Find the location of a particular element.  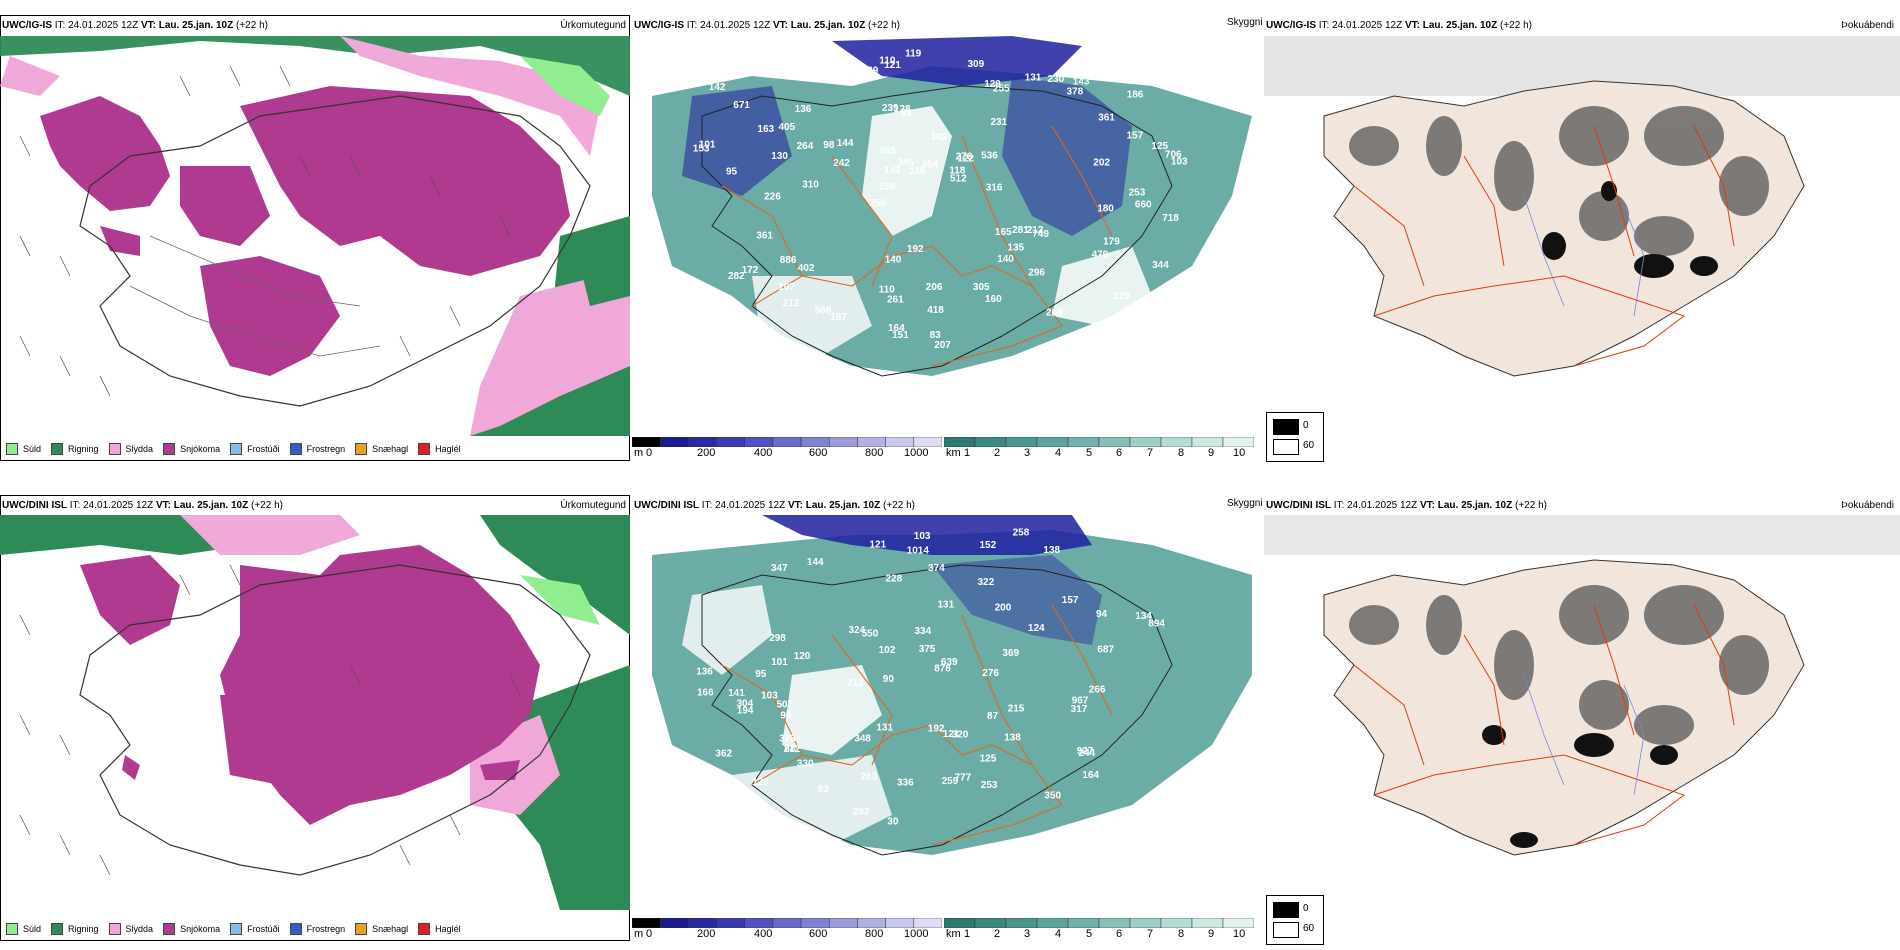

precip-map is located at coordinates (315, 712).